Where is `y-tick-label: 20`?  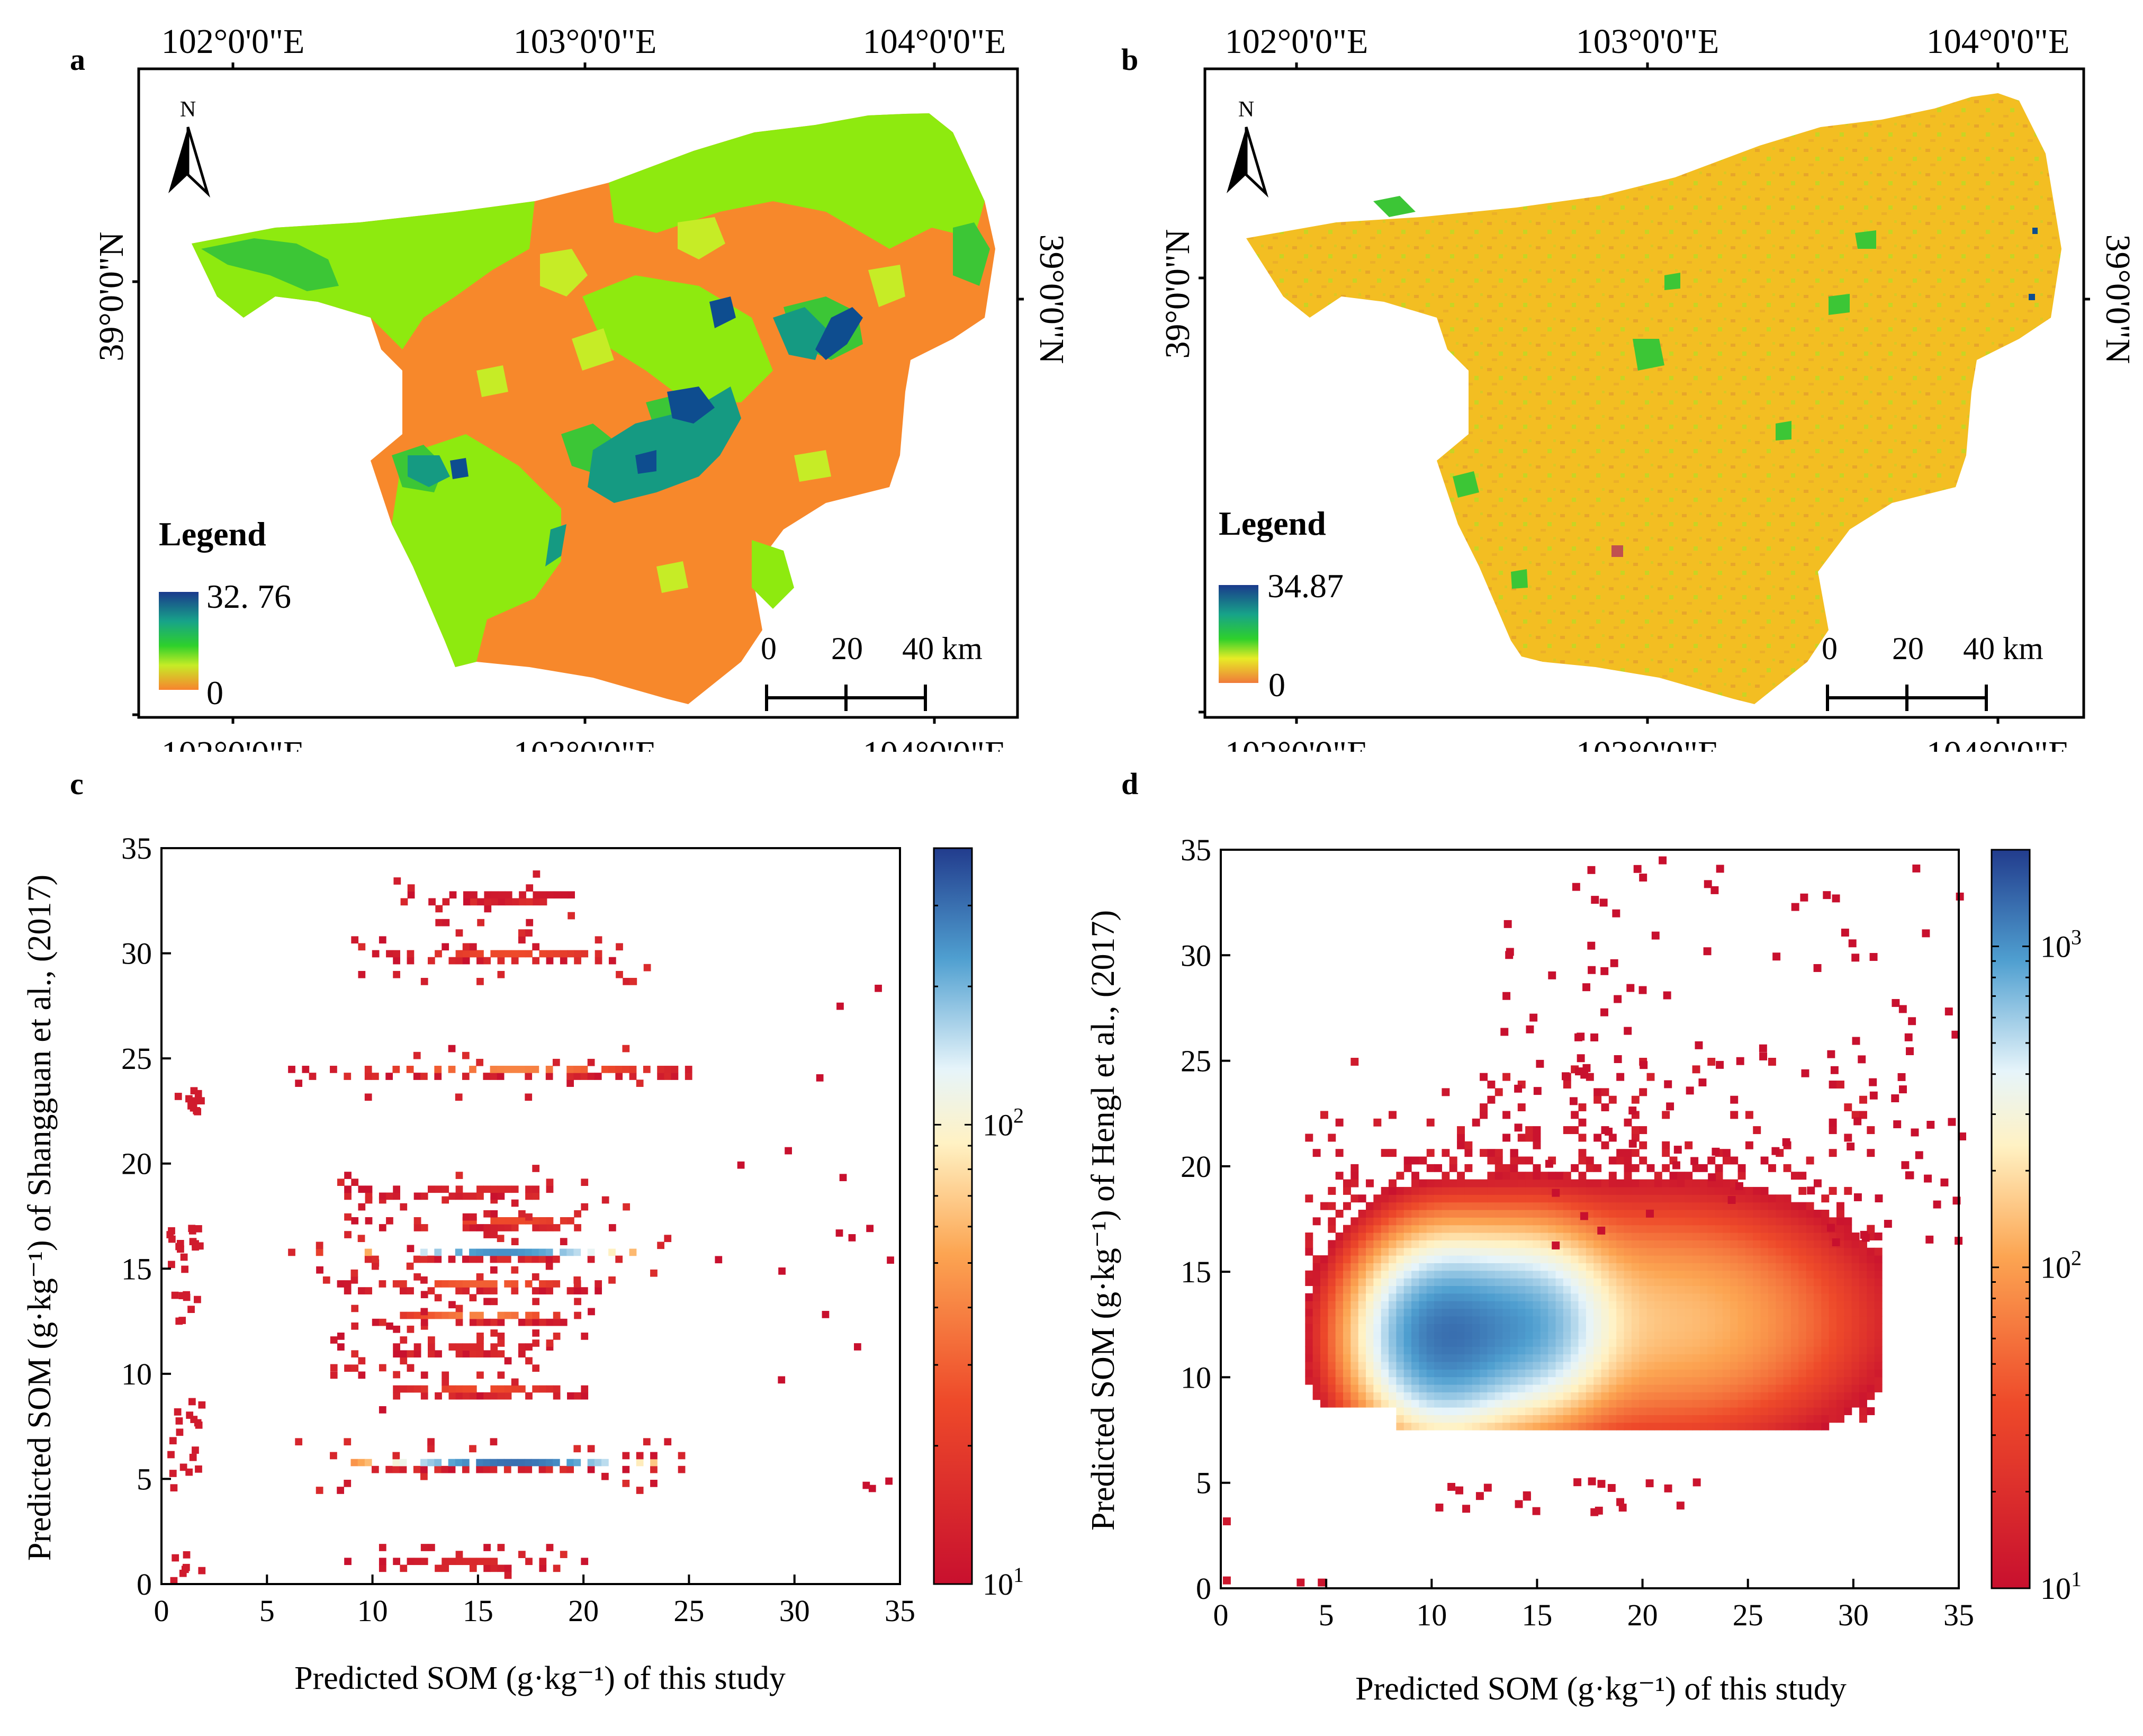 y-tick-label: 20 is located at coordinates (1196, 1167).